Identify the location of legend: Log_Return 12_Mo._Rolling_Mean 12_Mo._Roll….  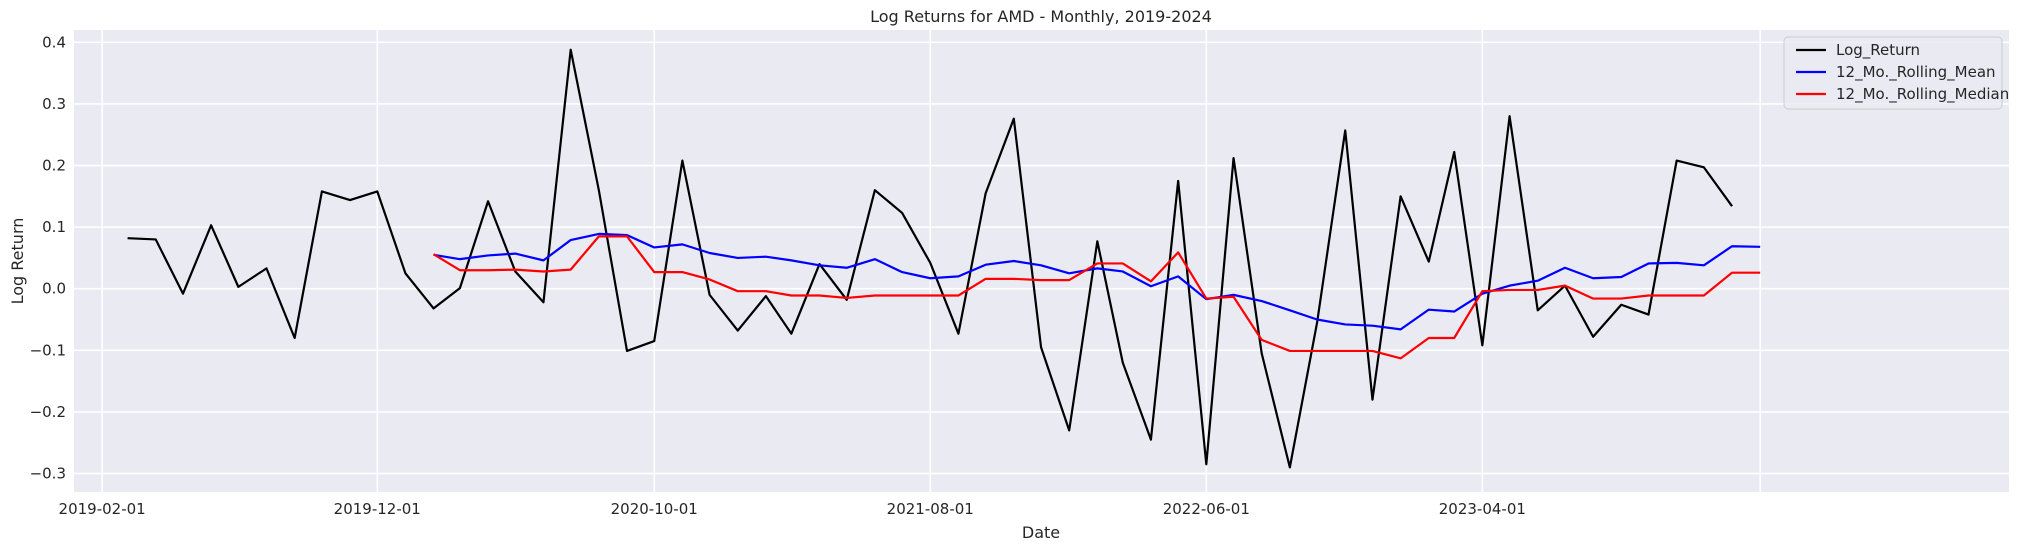
(1896, 73).